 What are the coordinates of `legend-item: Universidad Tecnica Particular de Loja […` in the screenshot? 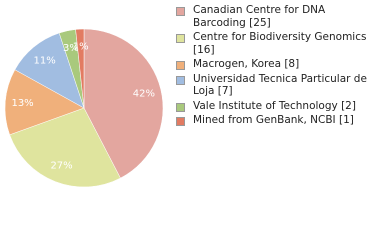 It's located at (274, 85).